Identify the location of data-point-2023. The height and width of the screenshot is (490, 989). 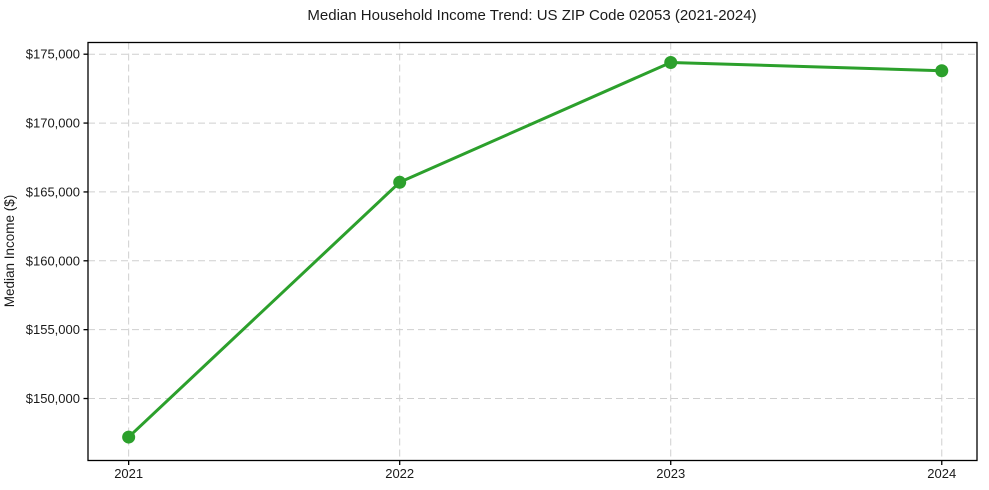
(671, 62).